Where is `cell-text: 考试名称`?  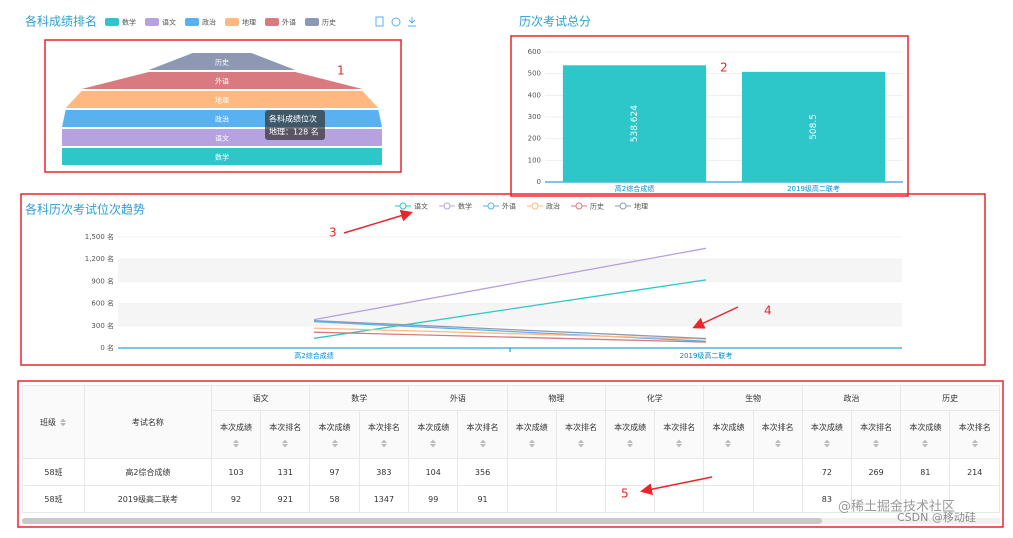
cell-text: 考试名称 is located at coordinates (147, 422).